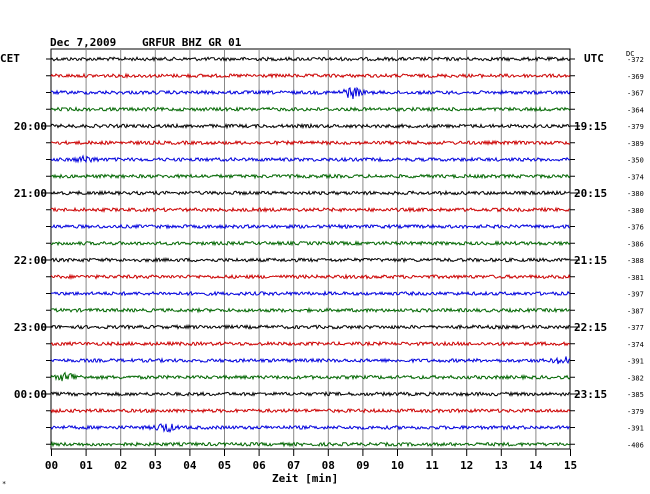  What do you see at coordinates (635, 328) in the screenshot?
I see `dc-offset-label: -377` at bounding box center [635, 328].